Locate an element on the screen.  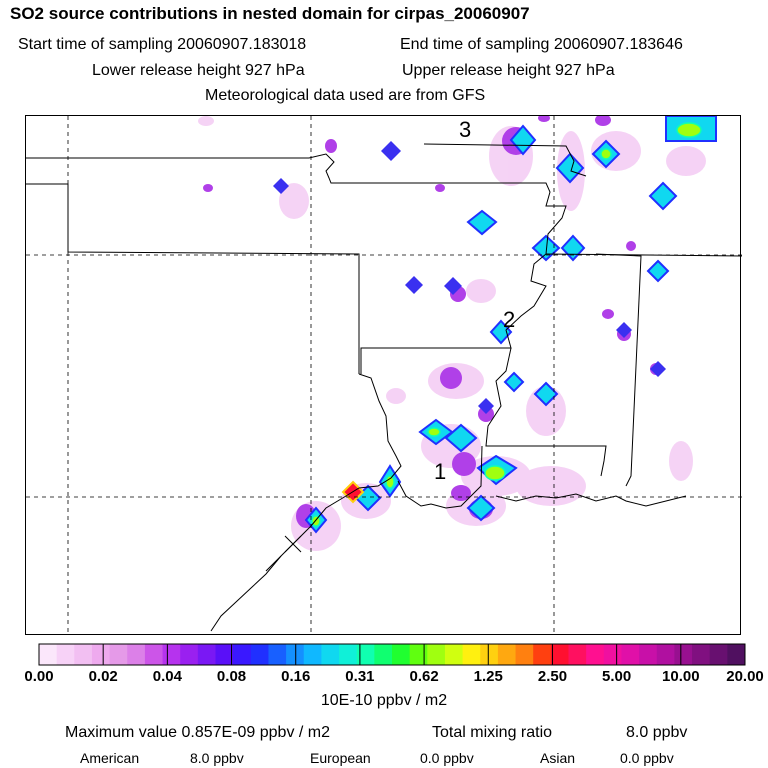
color-scale-tick-label: 0.00 is located at coordinates (39, 676).